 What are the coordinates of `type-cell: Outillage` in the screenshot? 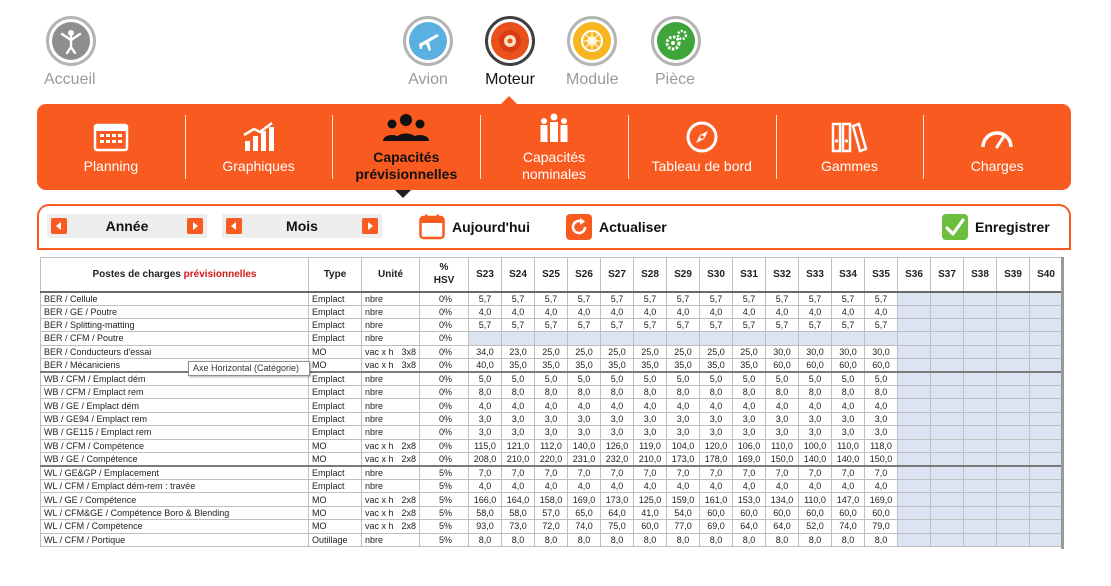 It's located at (335, 539).